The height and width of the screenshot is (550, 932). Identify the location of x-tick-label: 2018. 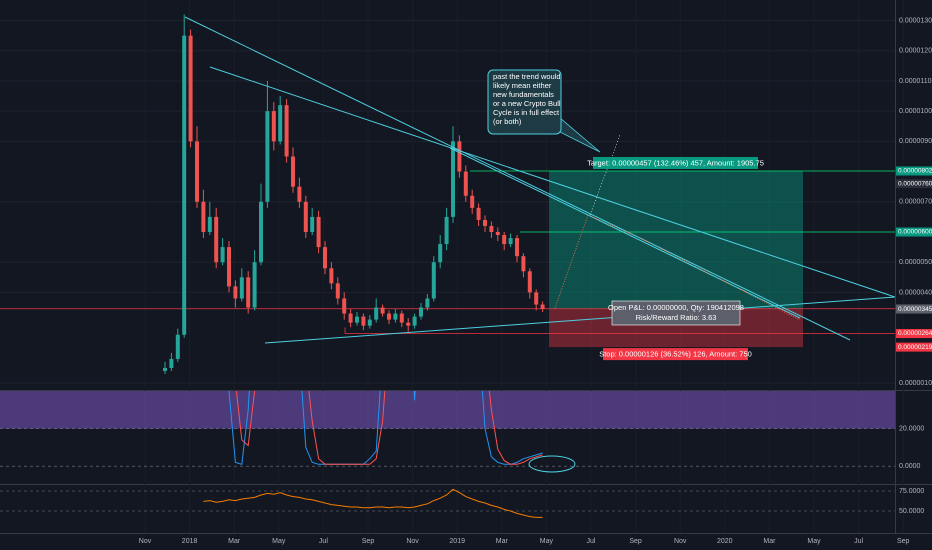
(190, 541).